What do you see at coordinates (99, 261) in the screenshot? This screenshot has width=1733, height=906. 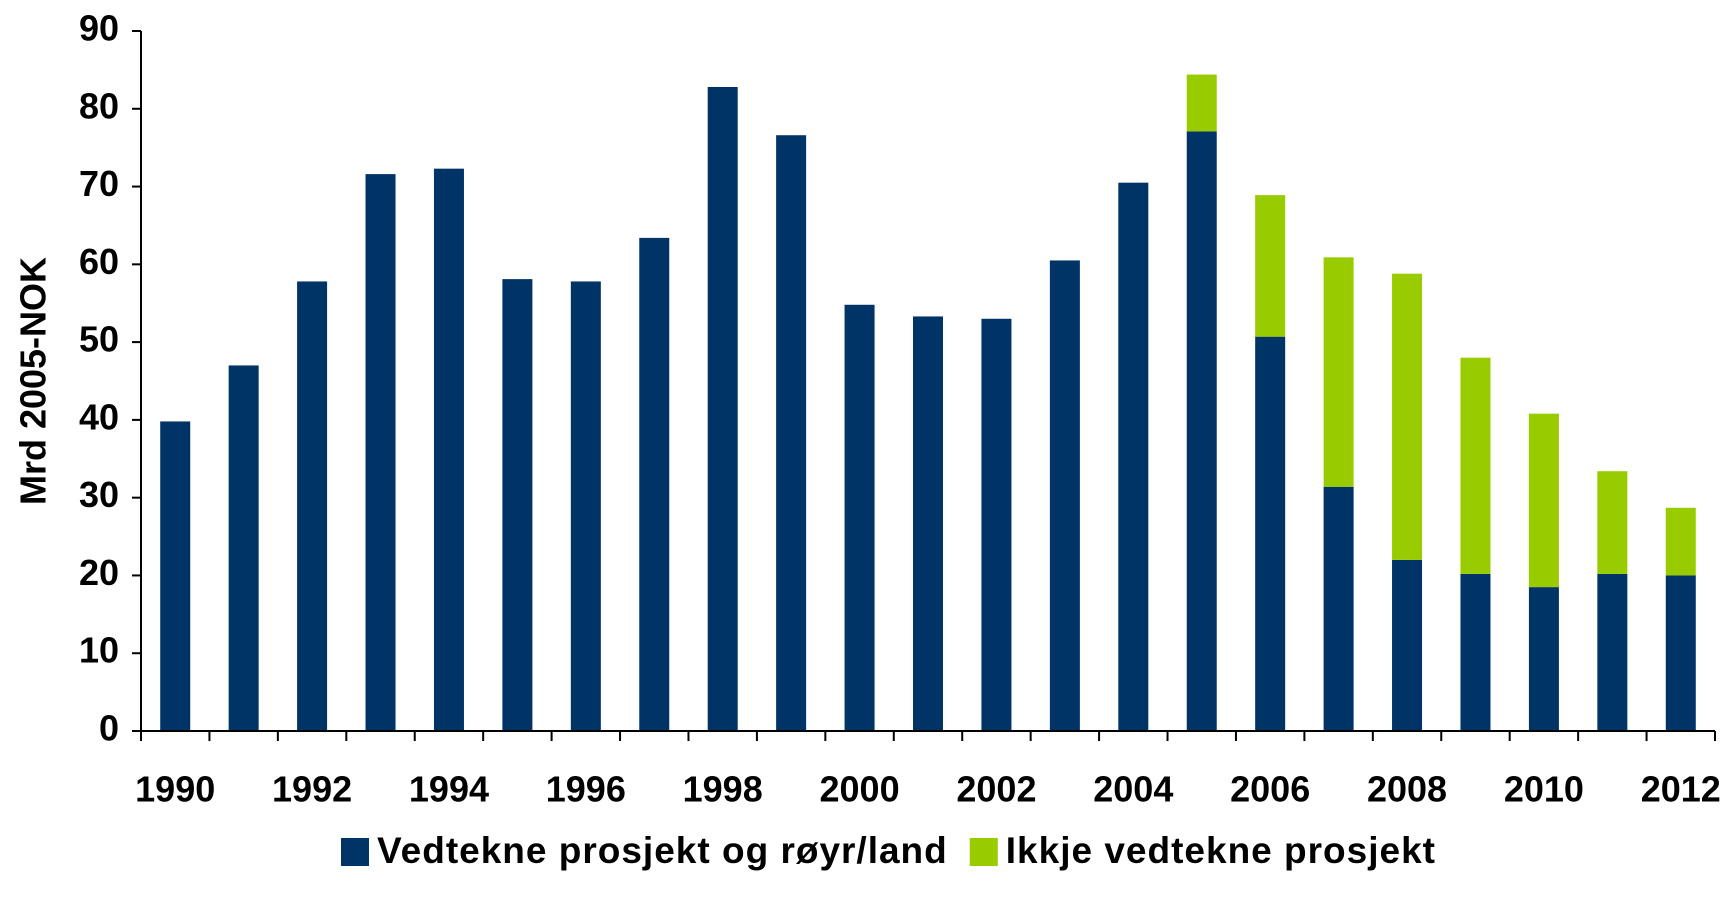 I see `y-tick-label: 60` at bounding box center [99, 261].